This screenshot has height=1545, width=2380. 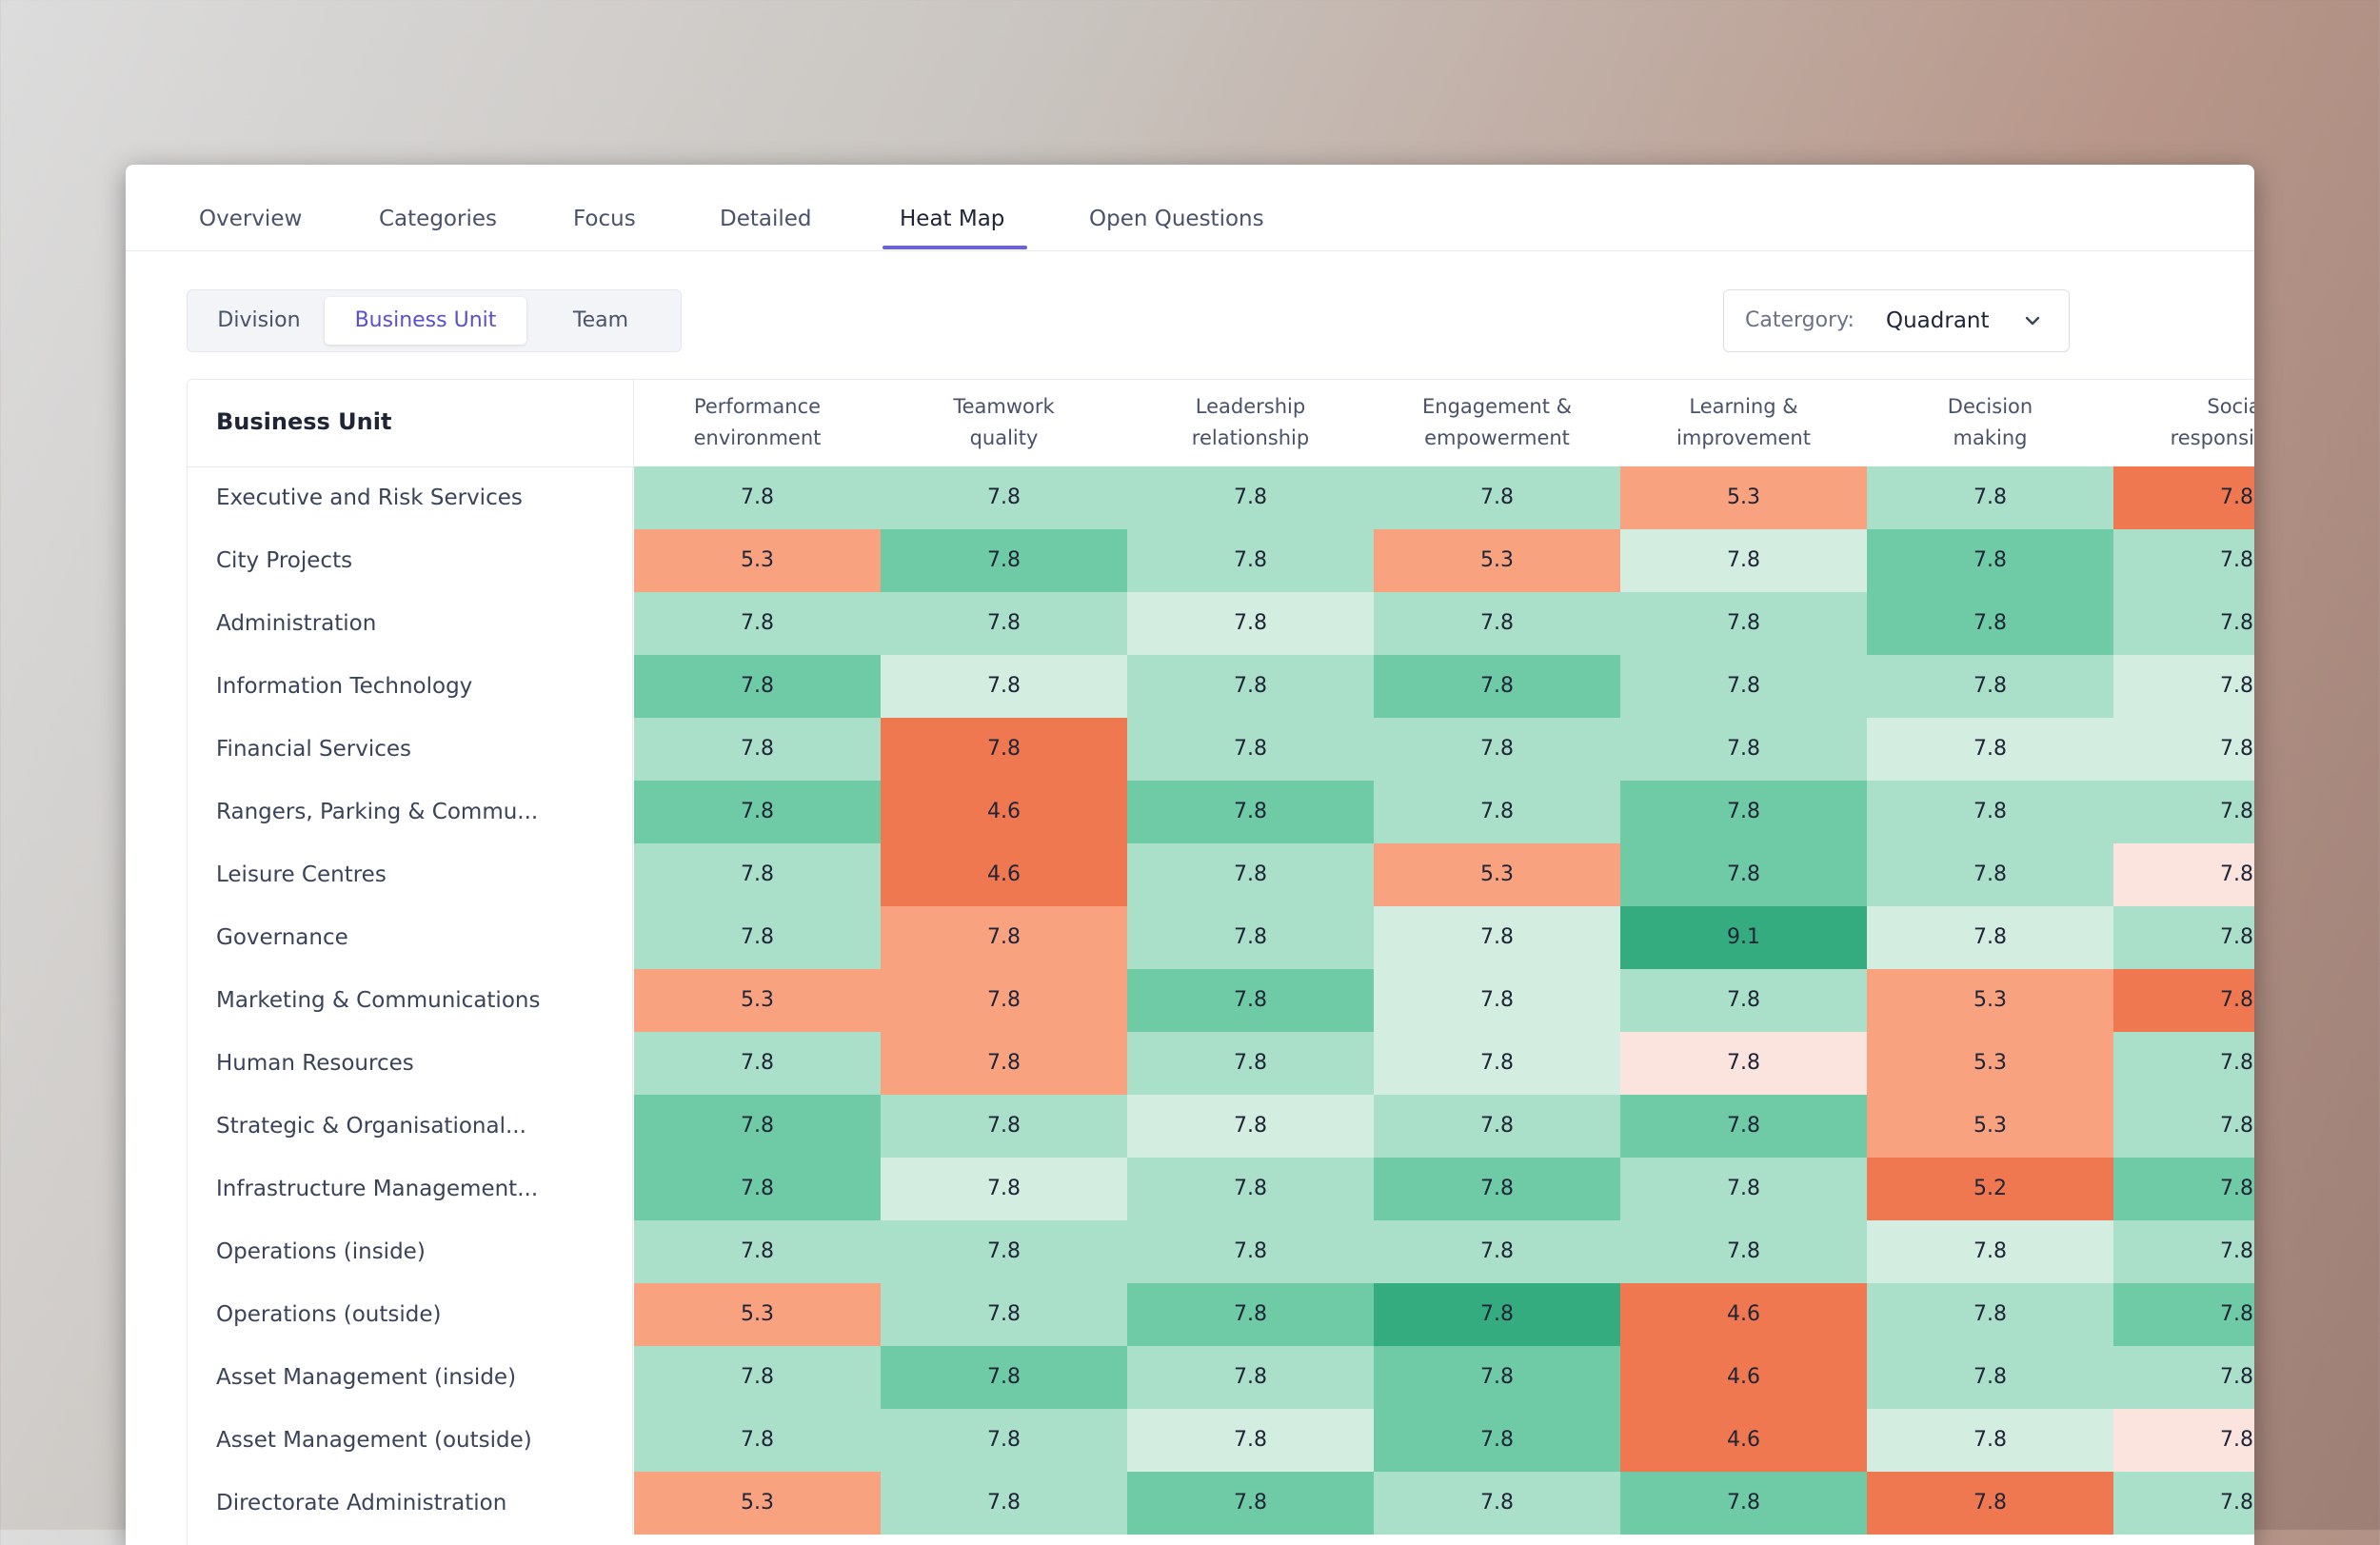 I want to click on heatmap-cell: 9.1, so click(x=1743, y=937).